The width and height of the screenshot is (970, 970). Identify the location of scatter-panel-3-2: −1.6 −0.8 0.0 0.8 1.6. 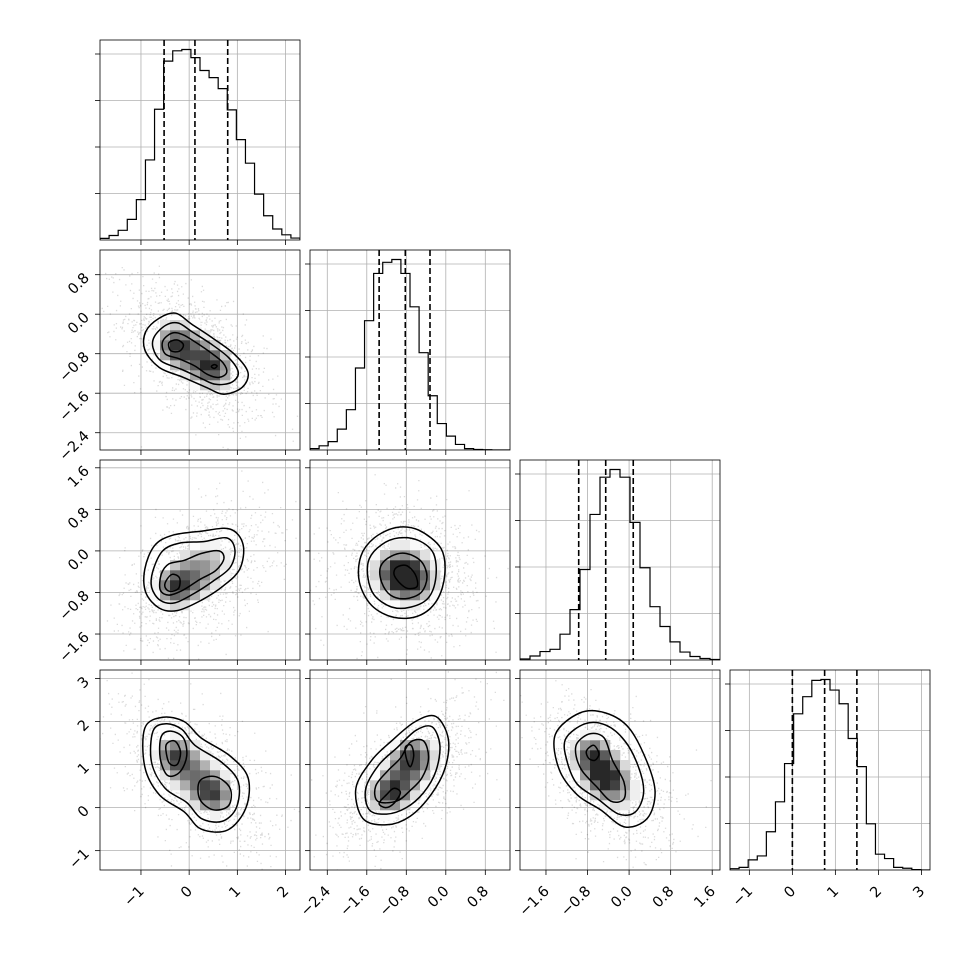
(618, 794).